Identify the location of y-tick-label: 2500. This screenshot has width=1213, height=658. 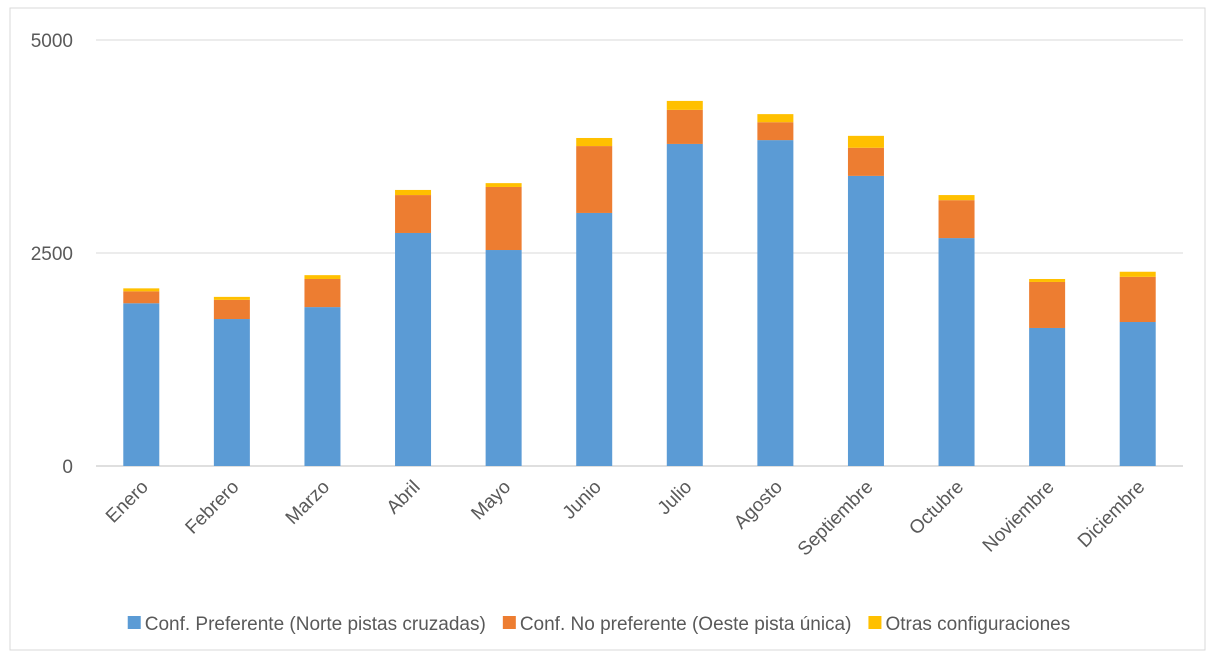
(52, 254).